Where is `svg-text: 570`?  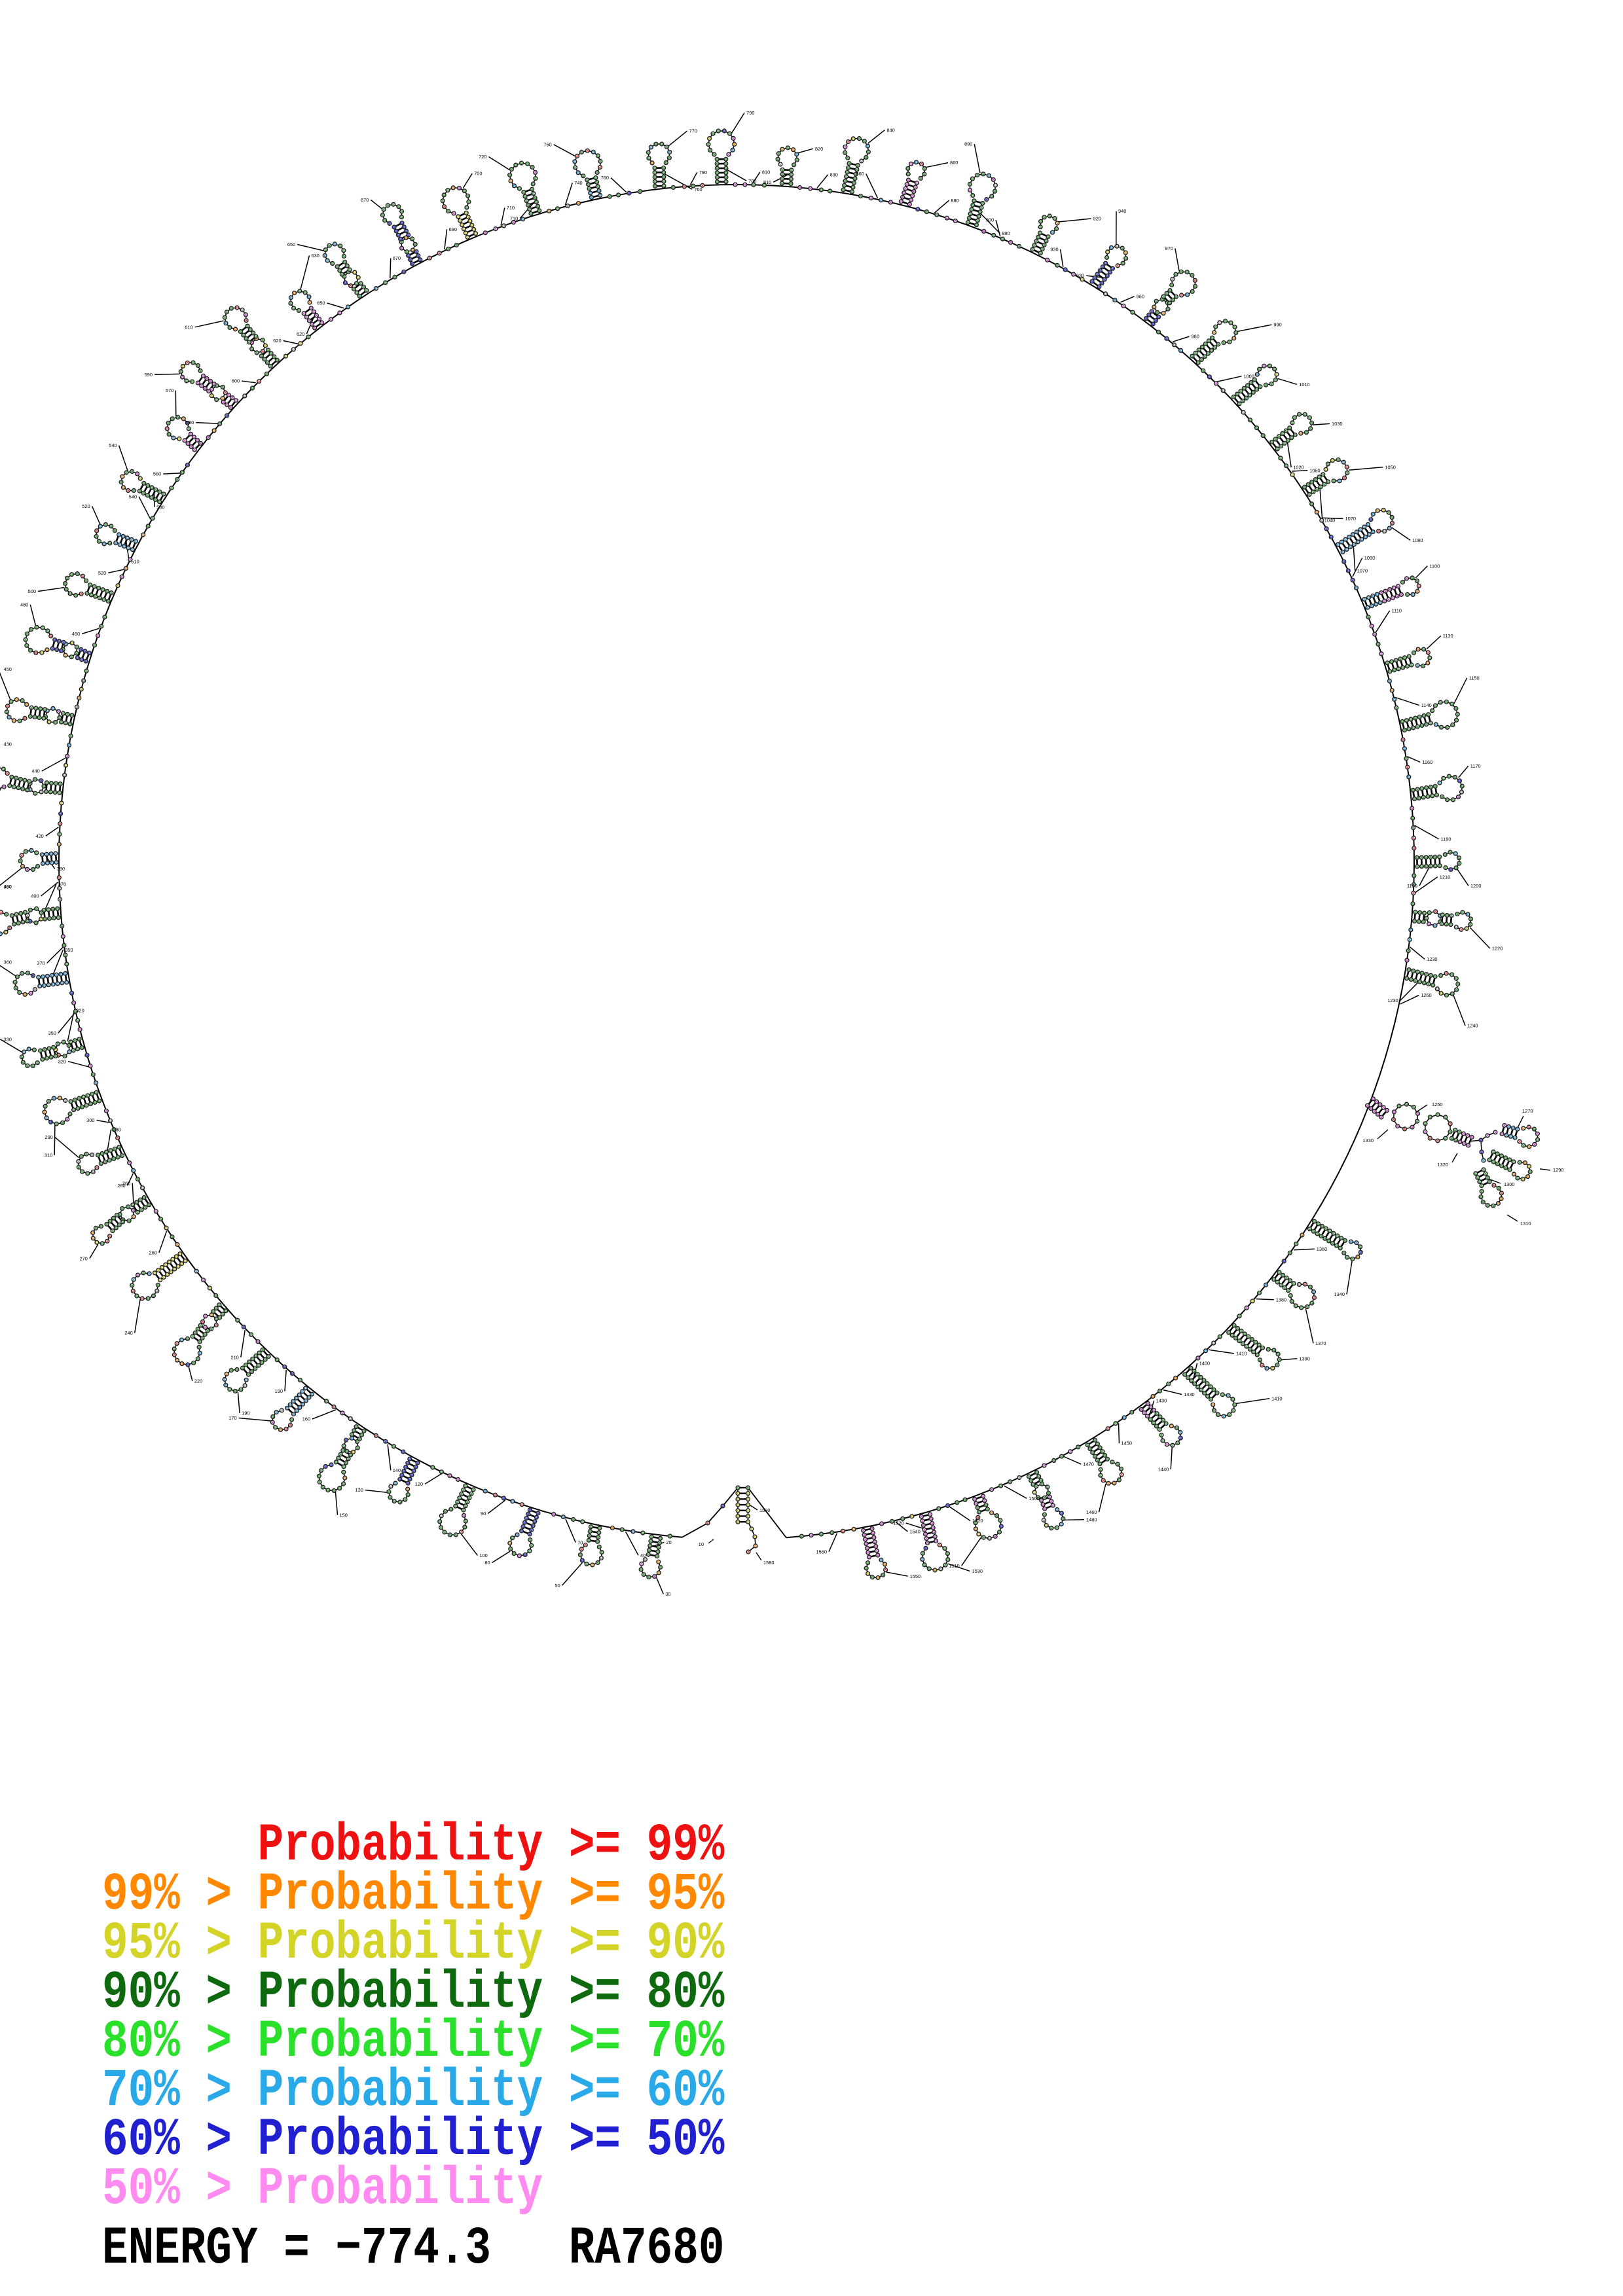 svg-text: 570 is located at coordinates (169, 390).